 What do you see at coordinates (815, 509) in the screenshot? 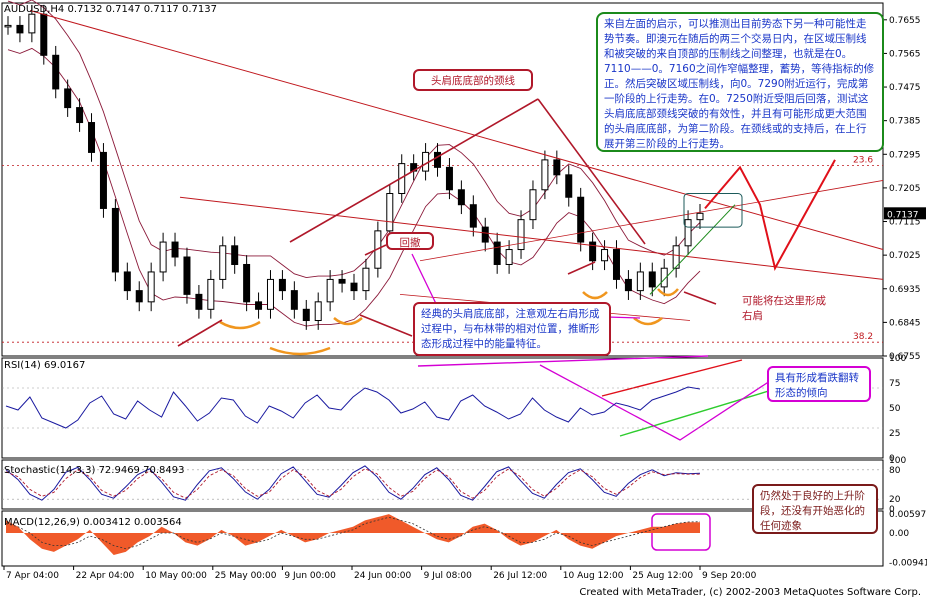
I see `macd-note: 仍然处于良好的上升阶段，还没有开始恶化的任何迹象` at bounding box center [815, 509].